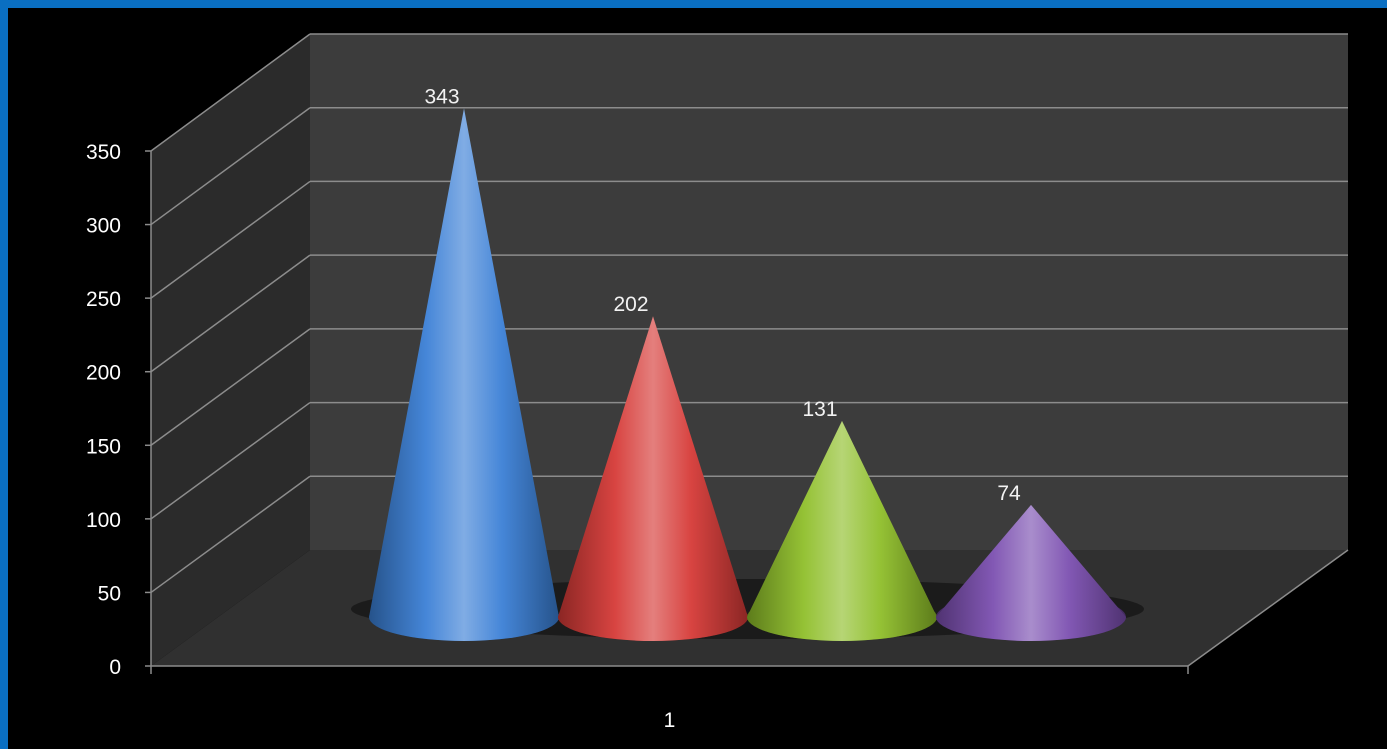 The width and height of the screenshot is (1387, 749). What do you see at coordinates (103, 152) in the screenshot?
I see `y-tick-label: 350` at bounding box center [103, 152].